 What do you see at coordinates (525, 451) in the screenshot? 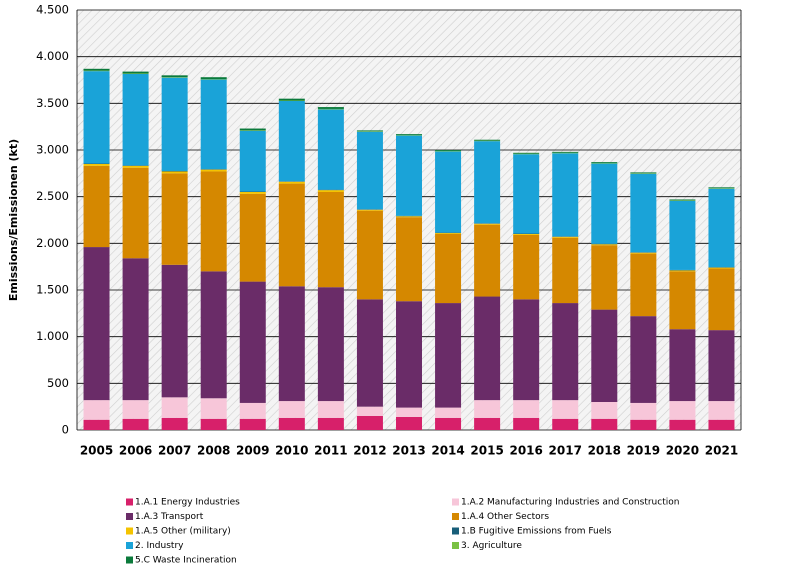
I see `x-tick-label: 2016` at bounding box center [525, 451].